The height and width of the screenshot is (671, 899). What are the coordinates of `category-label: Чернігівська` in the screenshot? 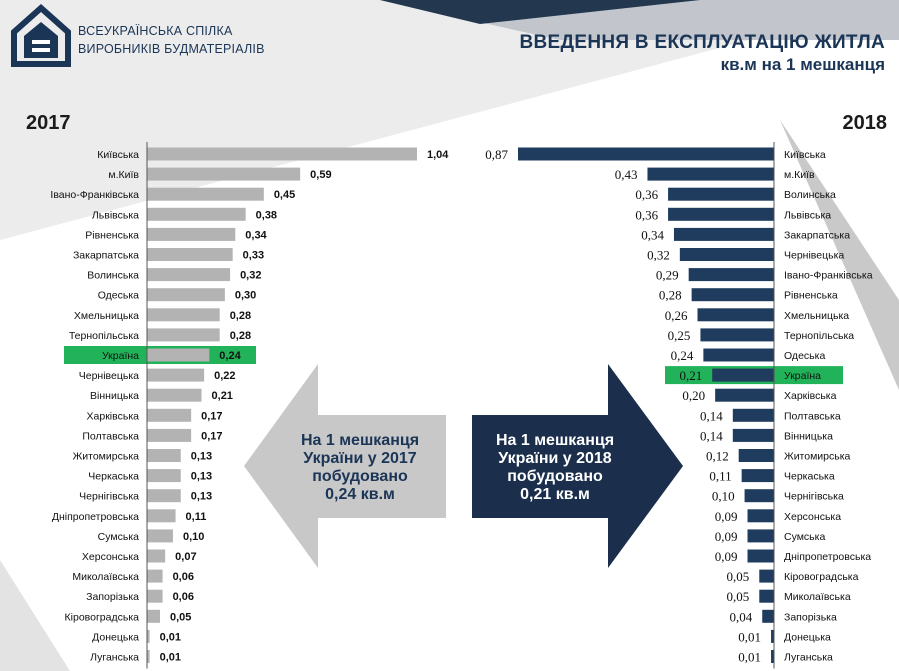 It's located at (109, 497).